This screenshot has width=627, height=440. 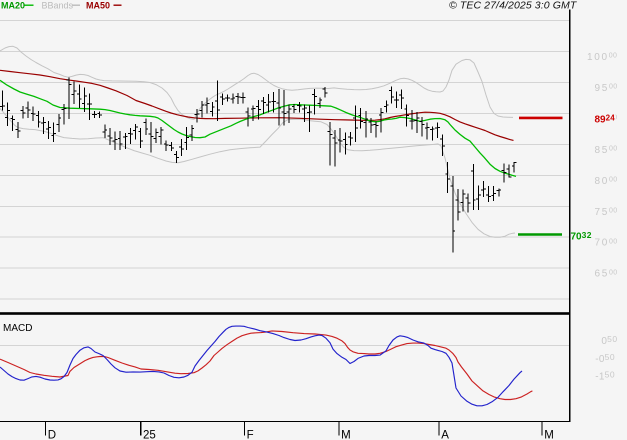 I want to click on svg-text: 10000, so click(x=602, y=57).